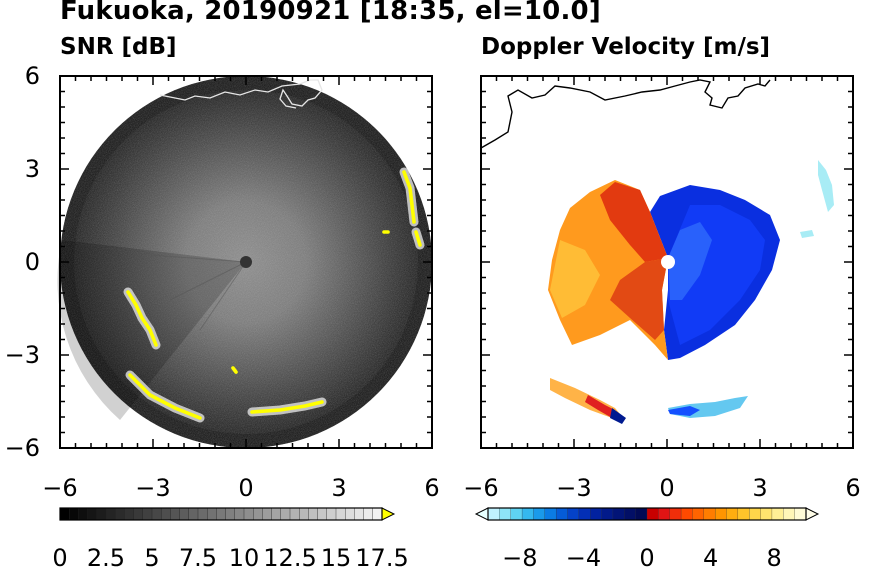 Image resolution: width=870 pixels, height=570 pixels. I want to click on snr-colorbar-extend-max, so click(388, 514).